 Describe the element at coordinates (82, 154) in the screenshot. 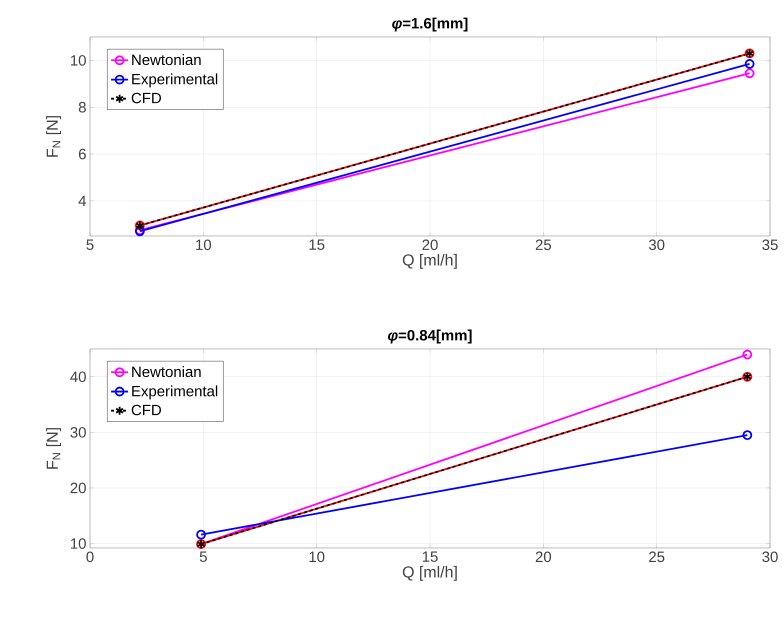

I see `y-tick-label: 6` at that location.